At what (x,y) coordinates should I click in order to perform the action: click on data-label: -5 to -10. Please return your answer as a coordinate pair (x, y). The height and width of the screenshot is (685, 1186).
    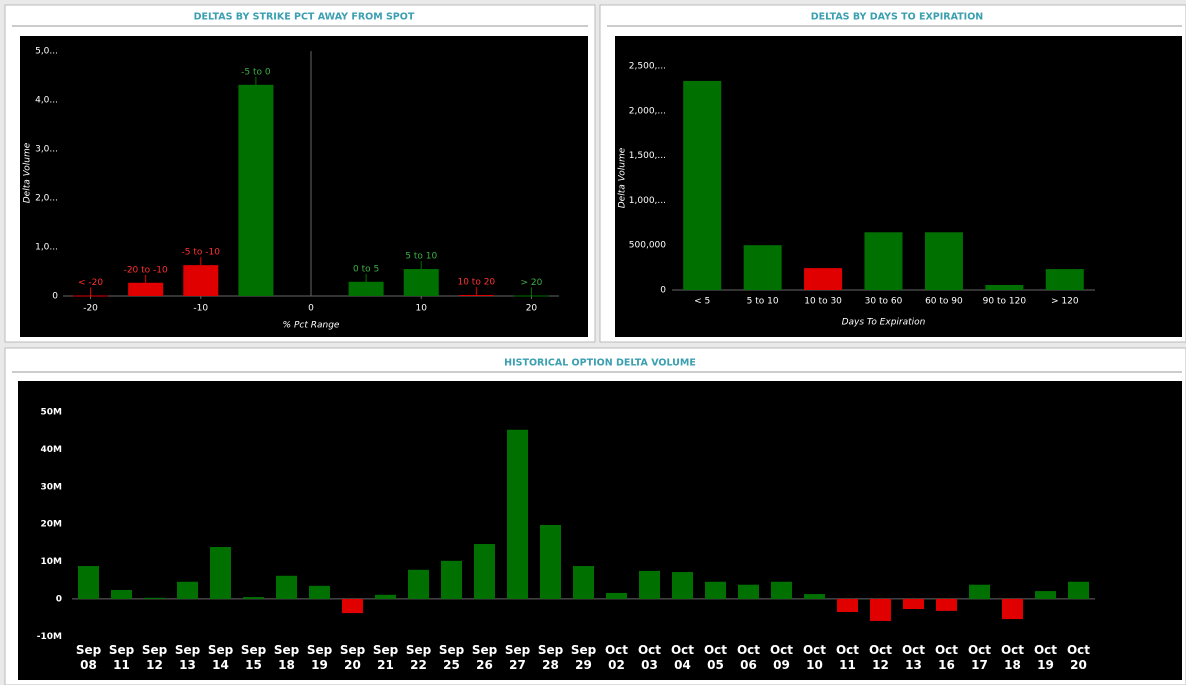
    Looking at the image, I should click on (201, 253).